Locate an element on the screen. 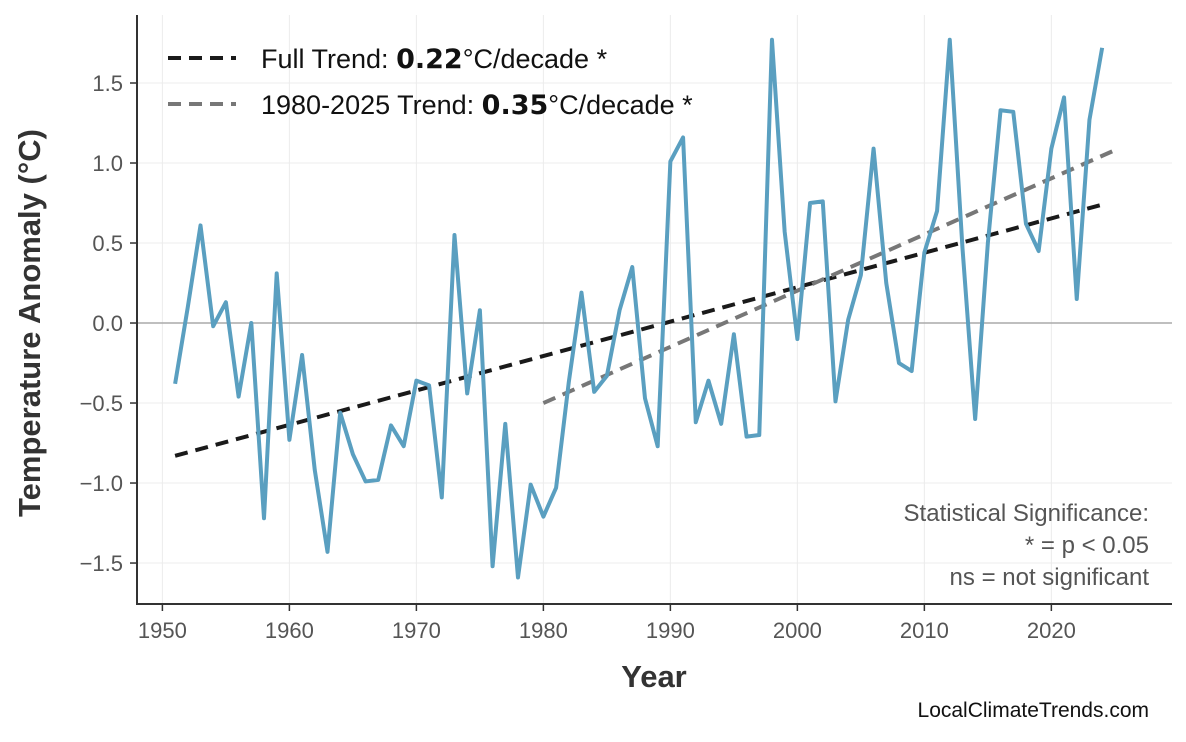 The height and width of the screenshot is (742, 1186). significance-line2: ns = not significant is located at coordinates (1050, 577).